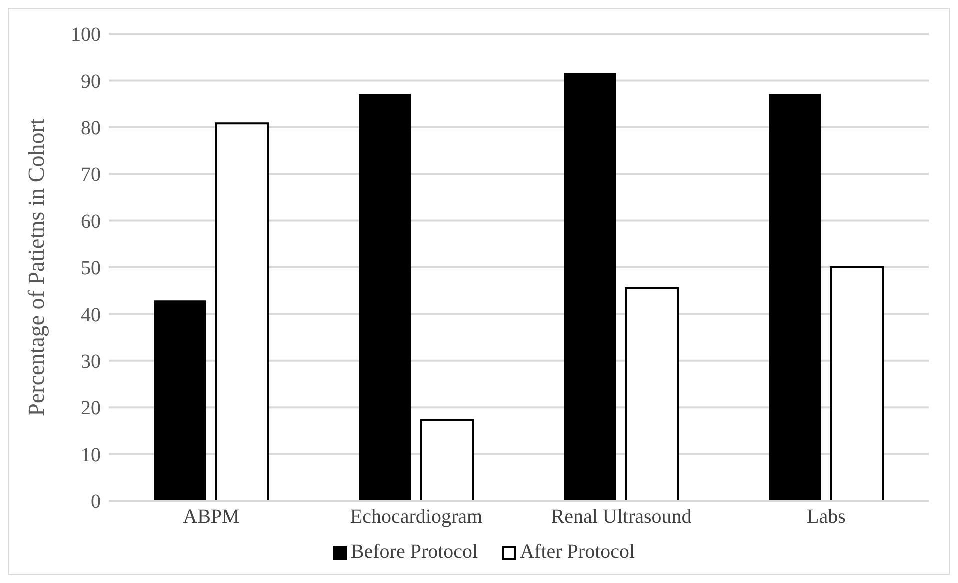 Image resolution: width=958 pixels, height=583 pixels. I want to click on y-tick-label: 50, so click(91, 269).